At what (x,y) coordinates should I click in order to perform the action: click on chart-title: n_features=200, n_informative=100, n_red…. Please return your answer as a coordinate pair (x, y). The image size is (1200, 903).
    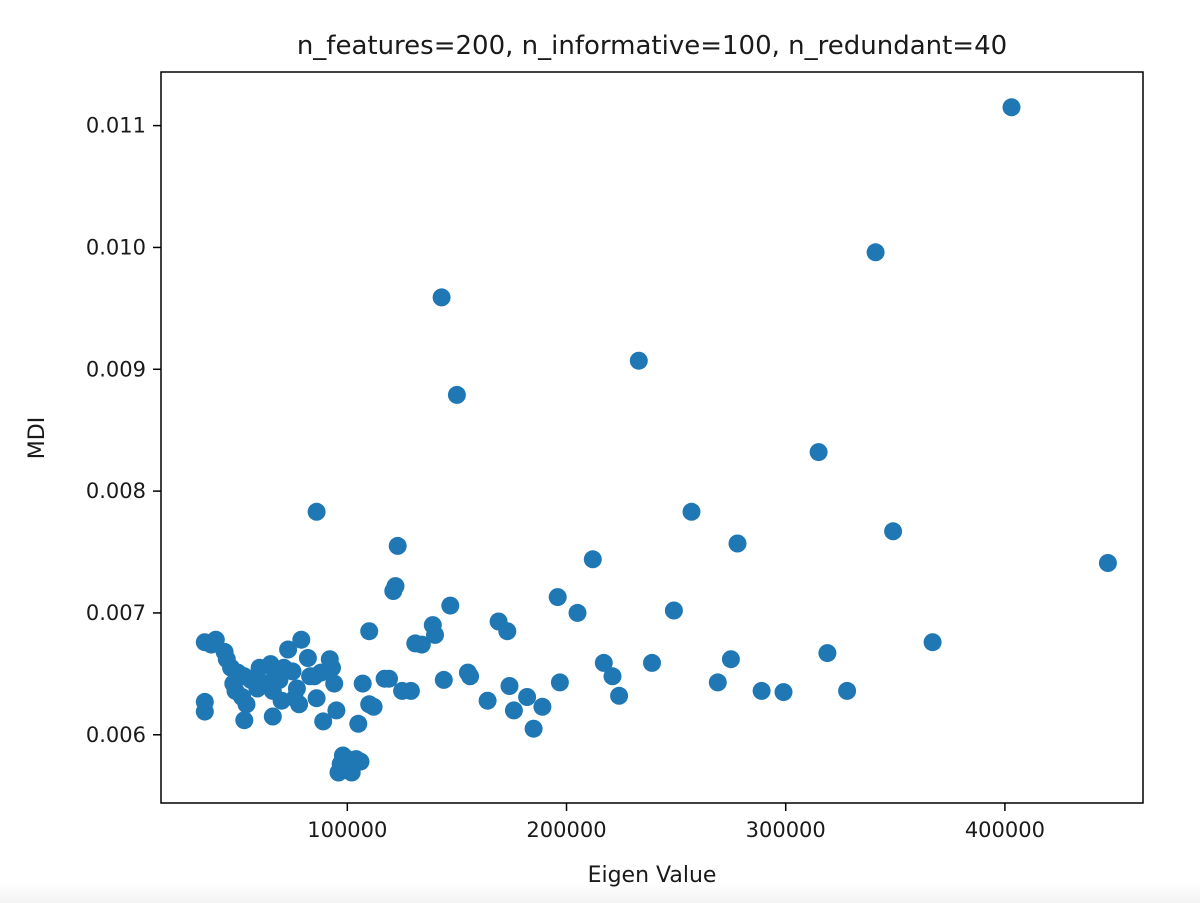
    Looking at the image, I should click on (652, 46).